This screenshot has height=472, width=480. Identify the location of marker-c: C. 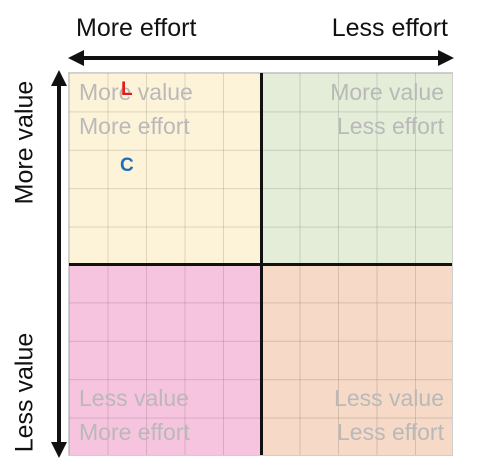
(127, 165).